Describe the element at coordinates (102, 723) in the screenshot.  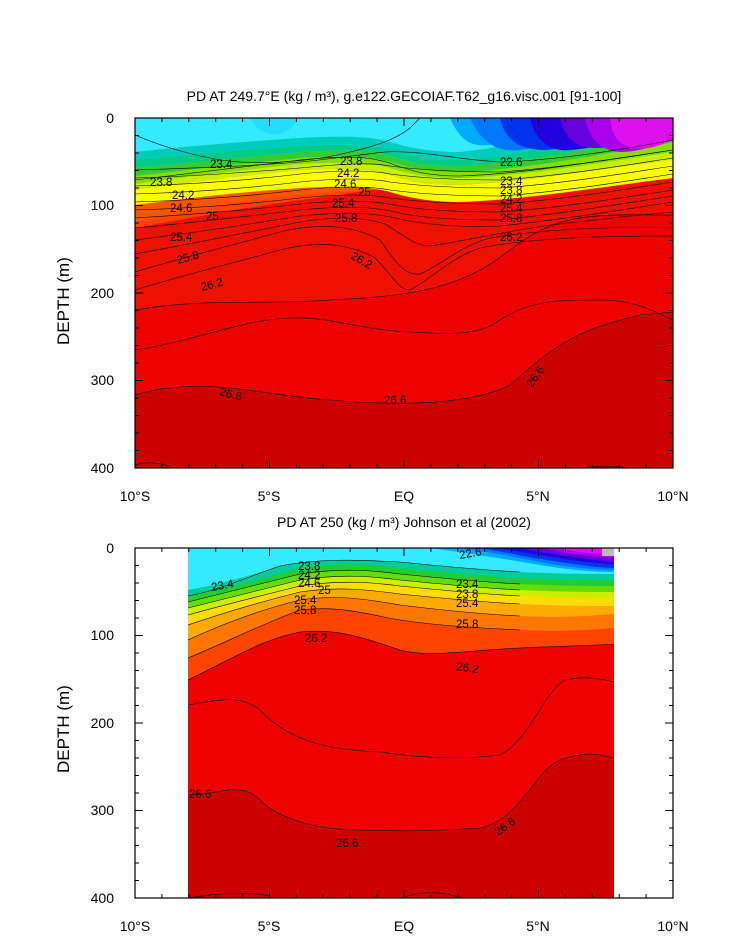
I see `bottom-y-tick: 200` at that location.